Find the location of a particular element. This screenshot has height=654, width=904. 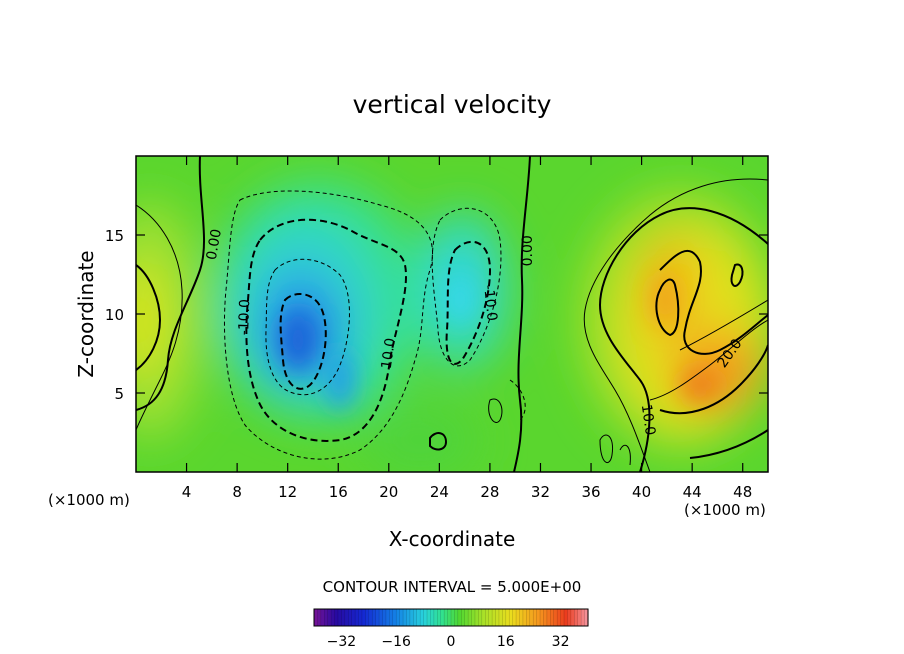

x-unit-label-right: (×1000 m) is located at coordinates (725, 510).